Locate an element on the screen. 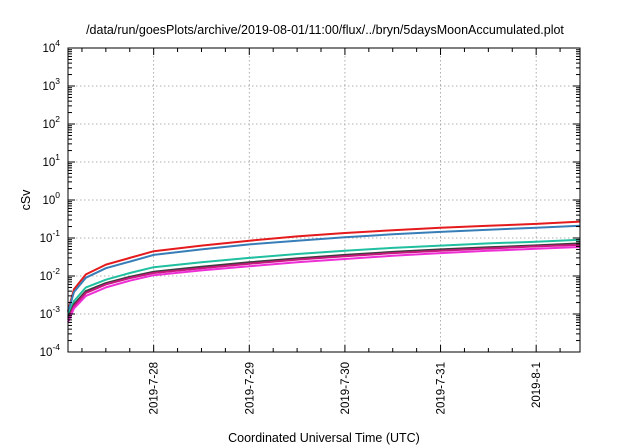 This screenshot has height=448, width=640. y-tick-label: 10⁴ is located at coordinates (51, 46).